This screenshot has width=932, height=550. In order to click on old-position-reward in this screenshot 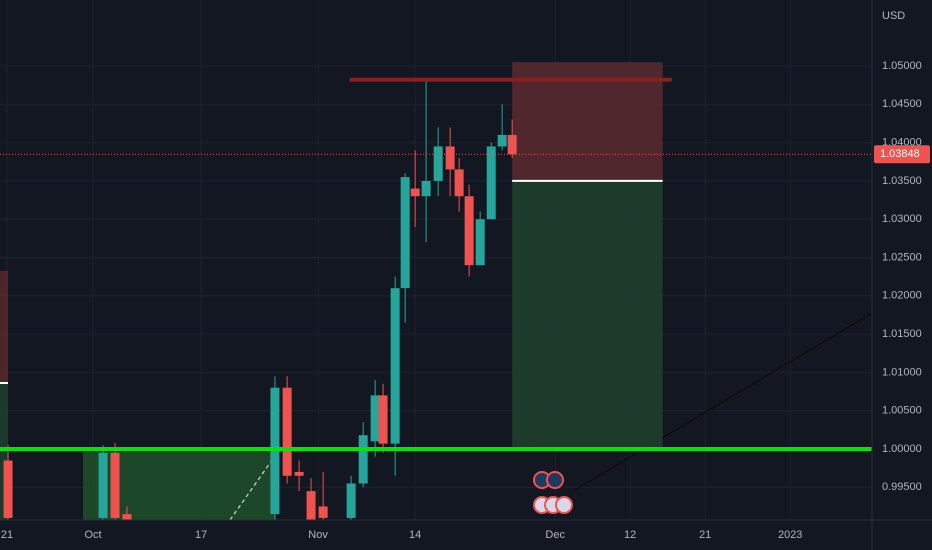, I will do `click(4, 451)`.